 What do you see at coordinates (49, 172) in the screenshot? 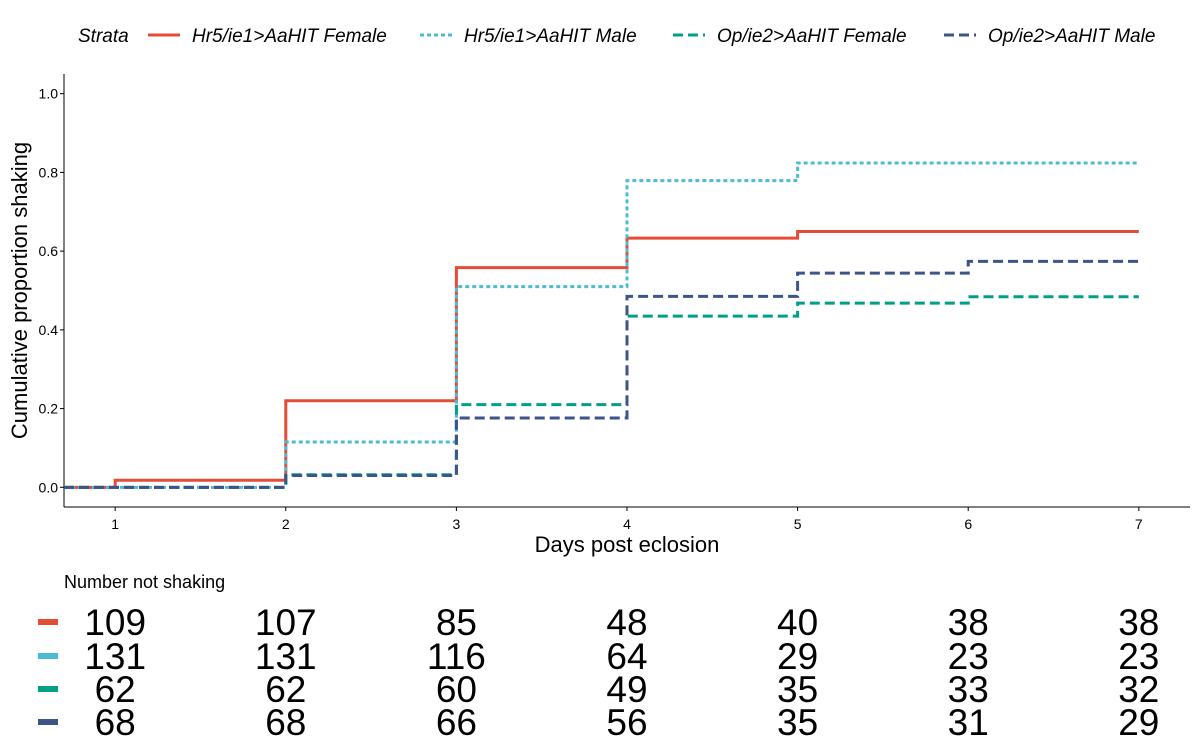
I see `y-tick-label: 0.8` at bounding box center [49, 172].